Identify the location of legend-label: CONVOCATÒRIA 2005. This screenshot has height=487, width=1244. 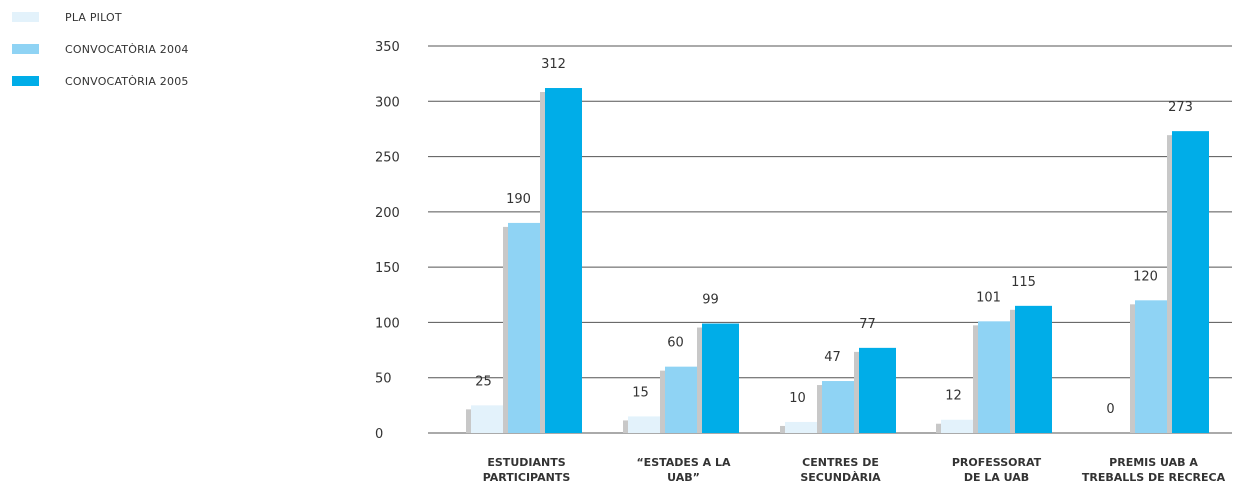
(127, 81).